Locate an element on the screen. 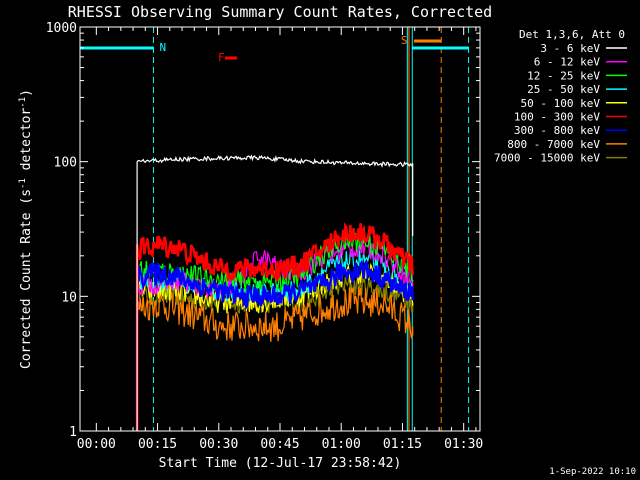 This screenshot has width=640, height=480. legend-header: Det 1,3,6, Att 0 is located at coordinates (572, 34).